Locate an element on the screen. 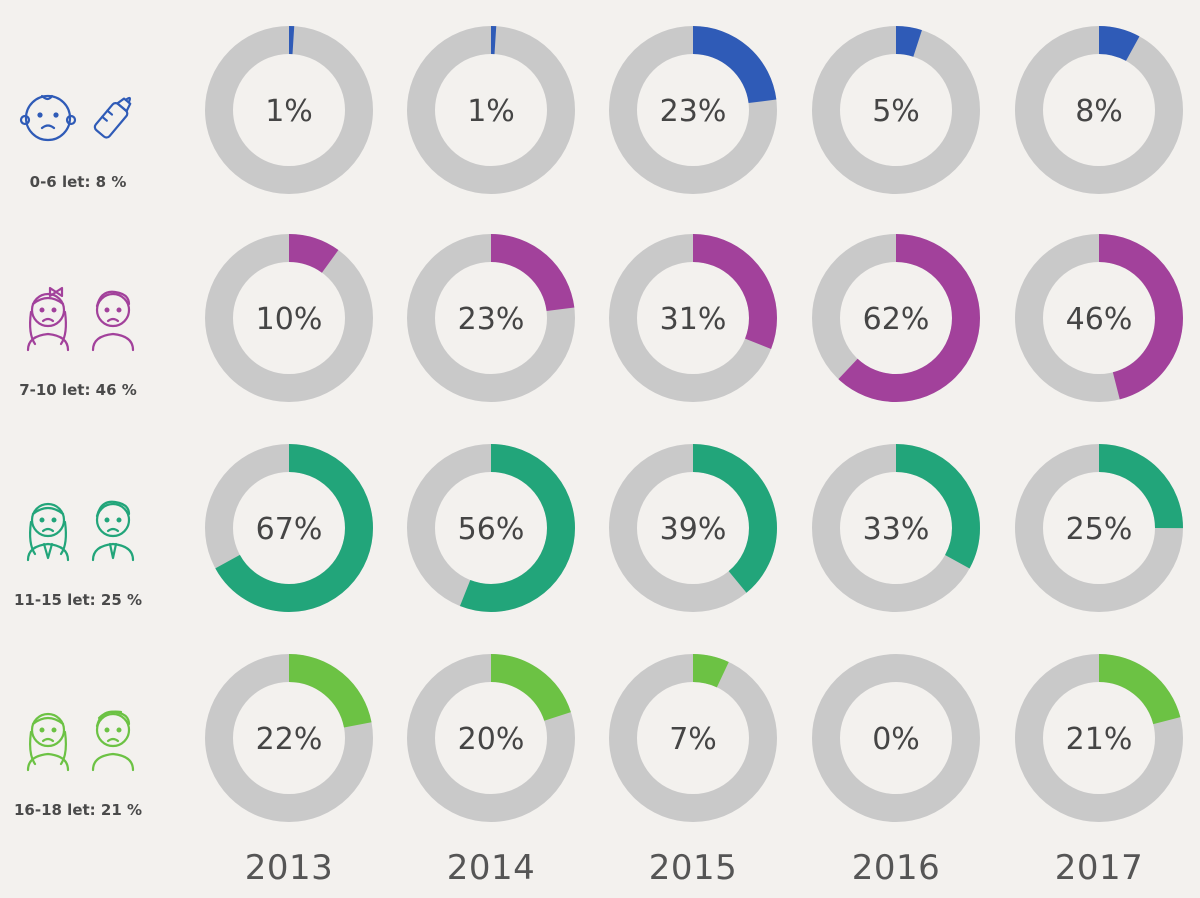  age-group-label: 7-10 let: 46 % is located at coordinates (78, 390).